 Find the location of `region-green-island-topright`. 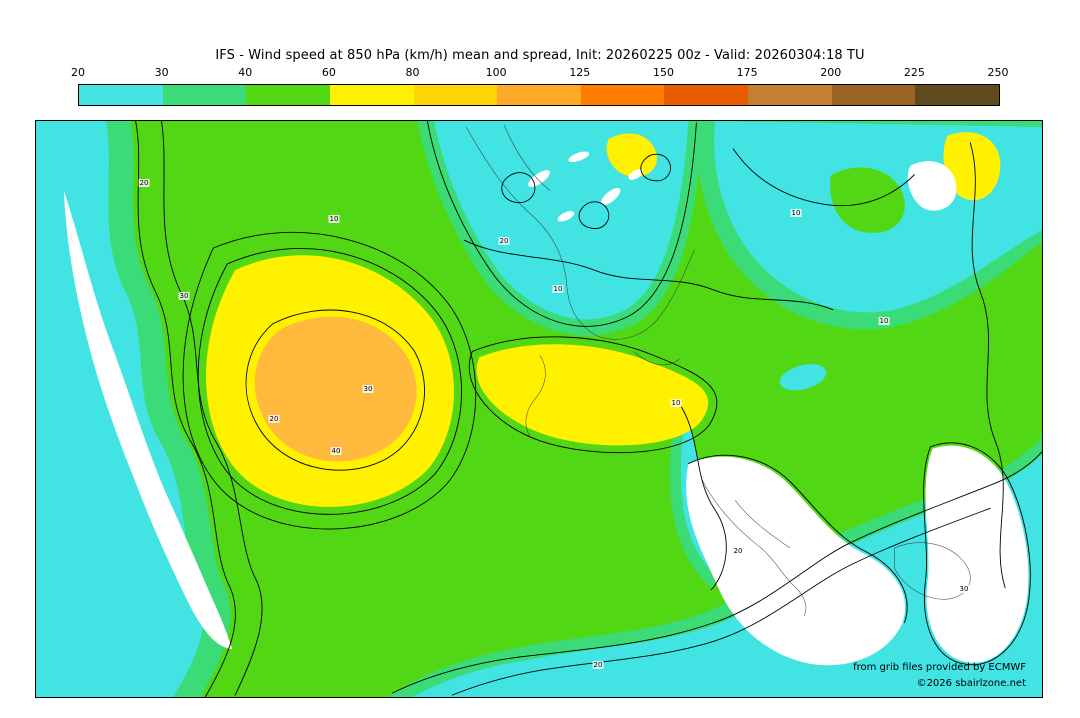

region-green-island-topright is located at coordinates (867, 200).